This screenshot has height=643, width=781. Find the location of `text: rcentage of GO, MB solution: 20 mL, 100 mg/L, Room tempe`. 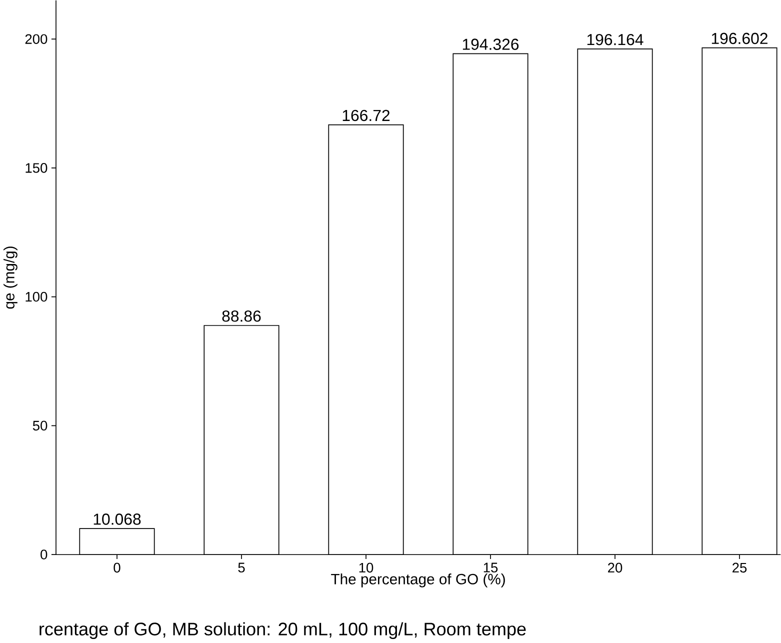

text: rcentage of GO, MB solution: 20 mL, 100 mg/L, Room tempe is located at coordinates (283, 631).